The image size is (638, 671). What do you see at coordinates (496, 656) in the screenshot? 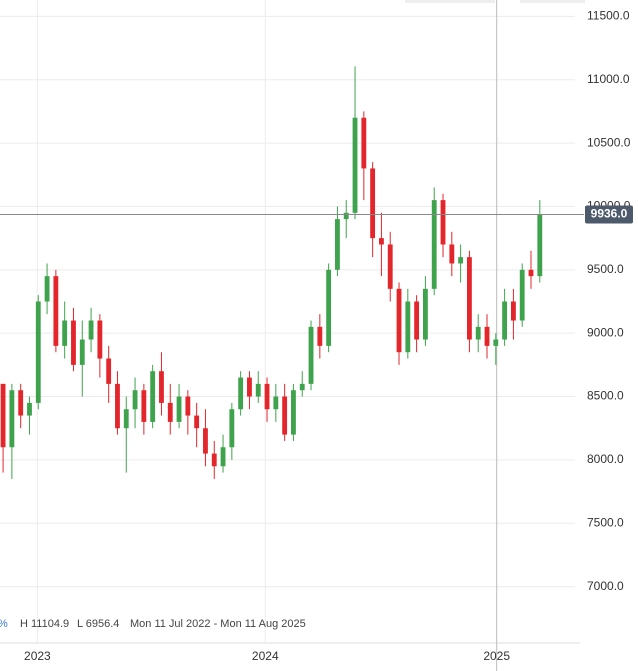
I see `x-tick-label: 2025` at bounding box center [496, 656].